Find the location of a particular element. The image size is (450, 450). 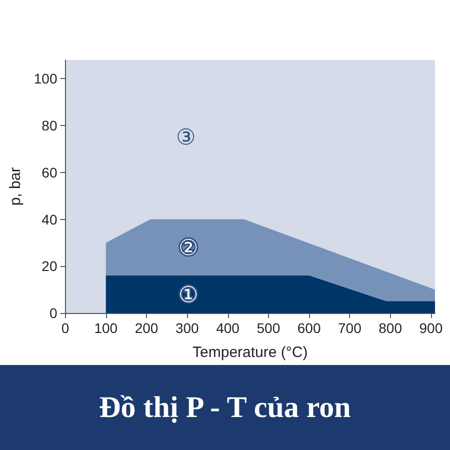

x-tick-label: 100 is located at coordinates (106, 328).